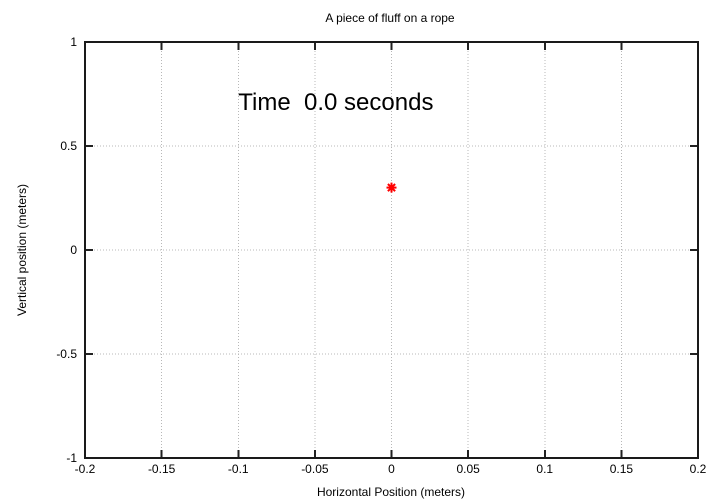 Image resolution: width=720 pixels, height=504 pixels. Describe the element at coordinates (468, 469) in the screenshot. I see `x-tick-label: 0.05` at that location.